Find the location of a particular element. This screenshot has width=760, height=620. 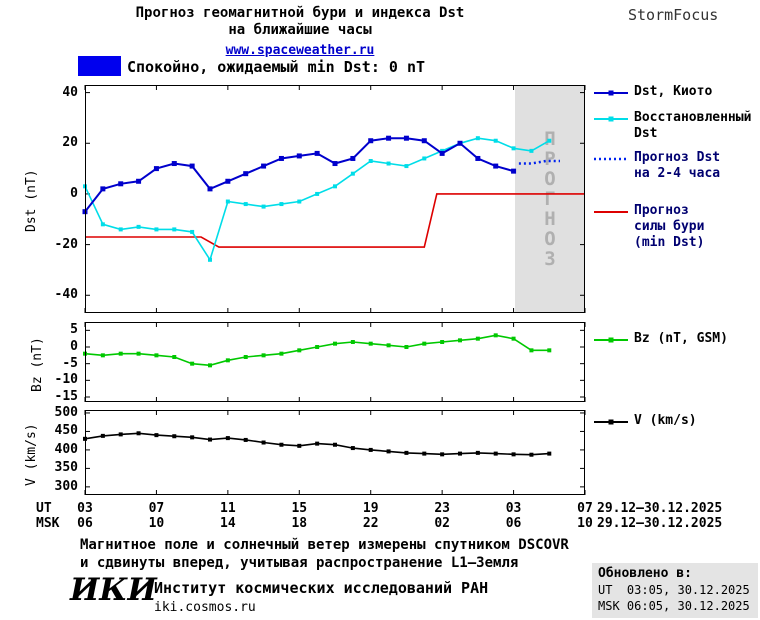

y-tick-label: 5 is located at coordinates (74, 330).